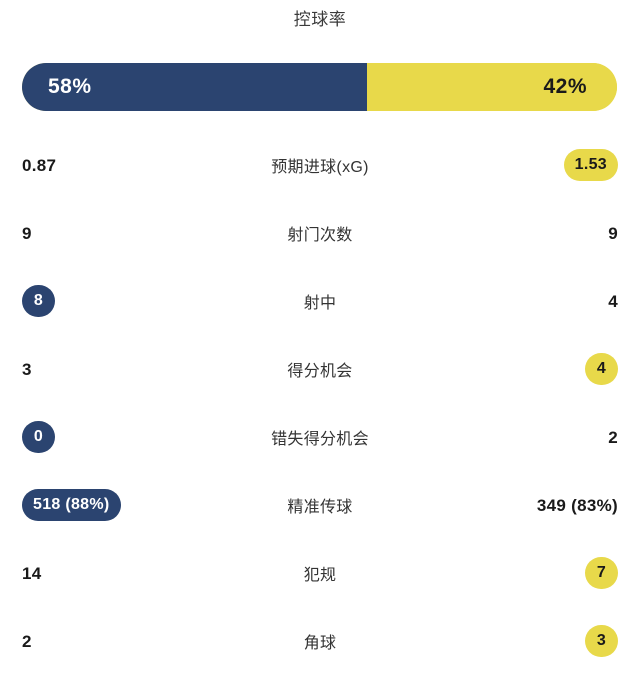 Image resolution: width=640 pixels, height=675 pixels. I want to click on stat-label: 射中, so click(320, 303).